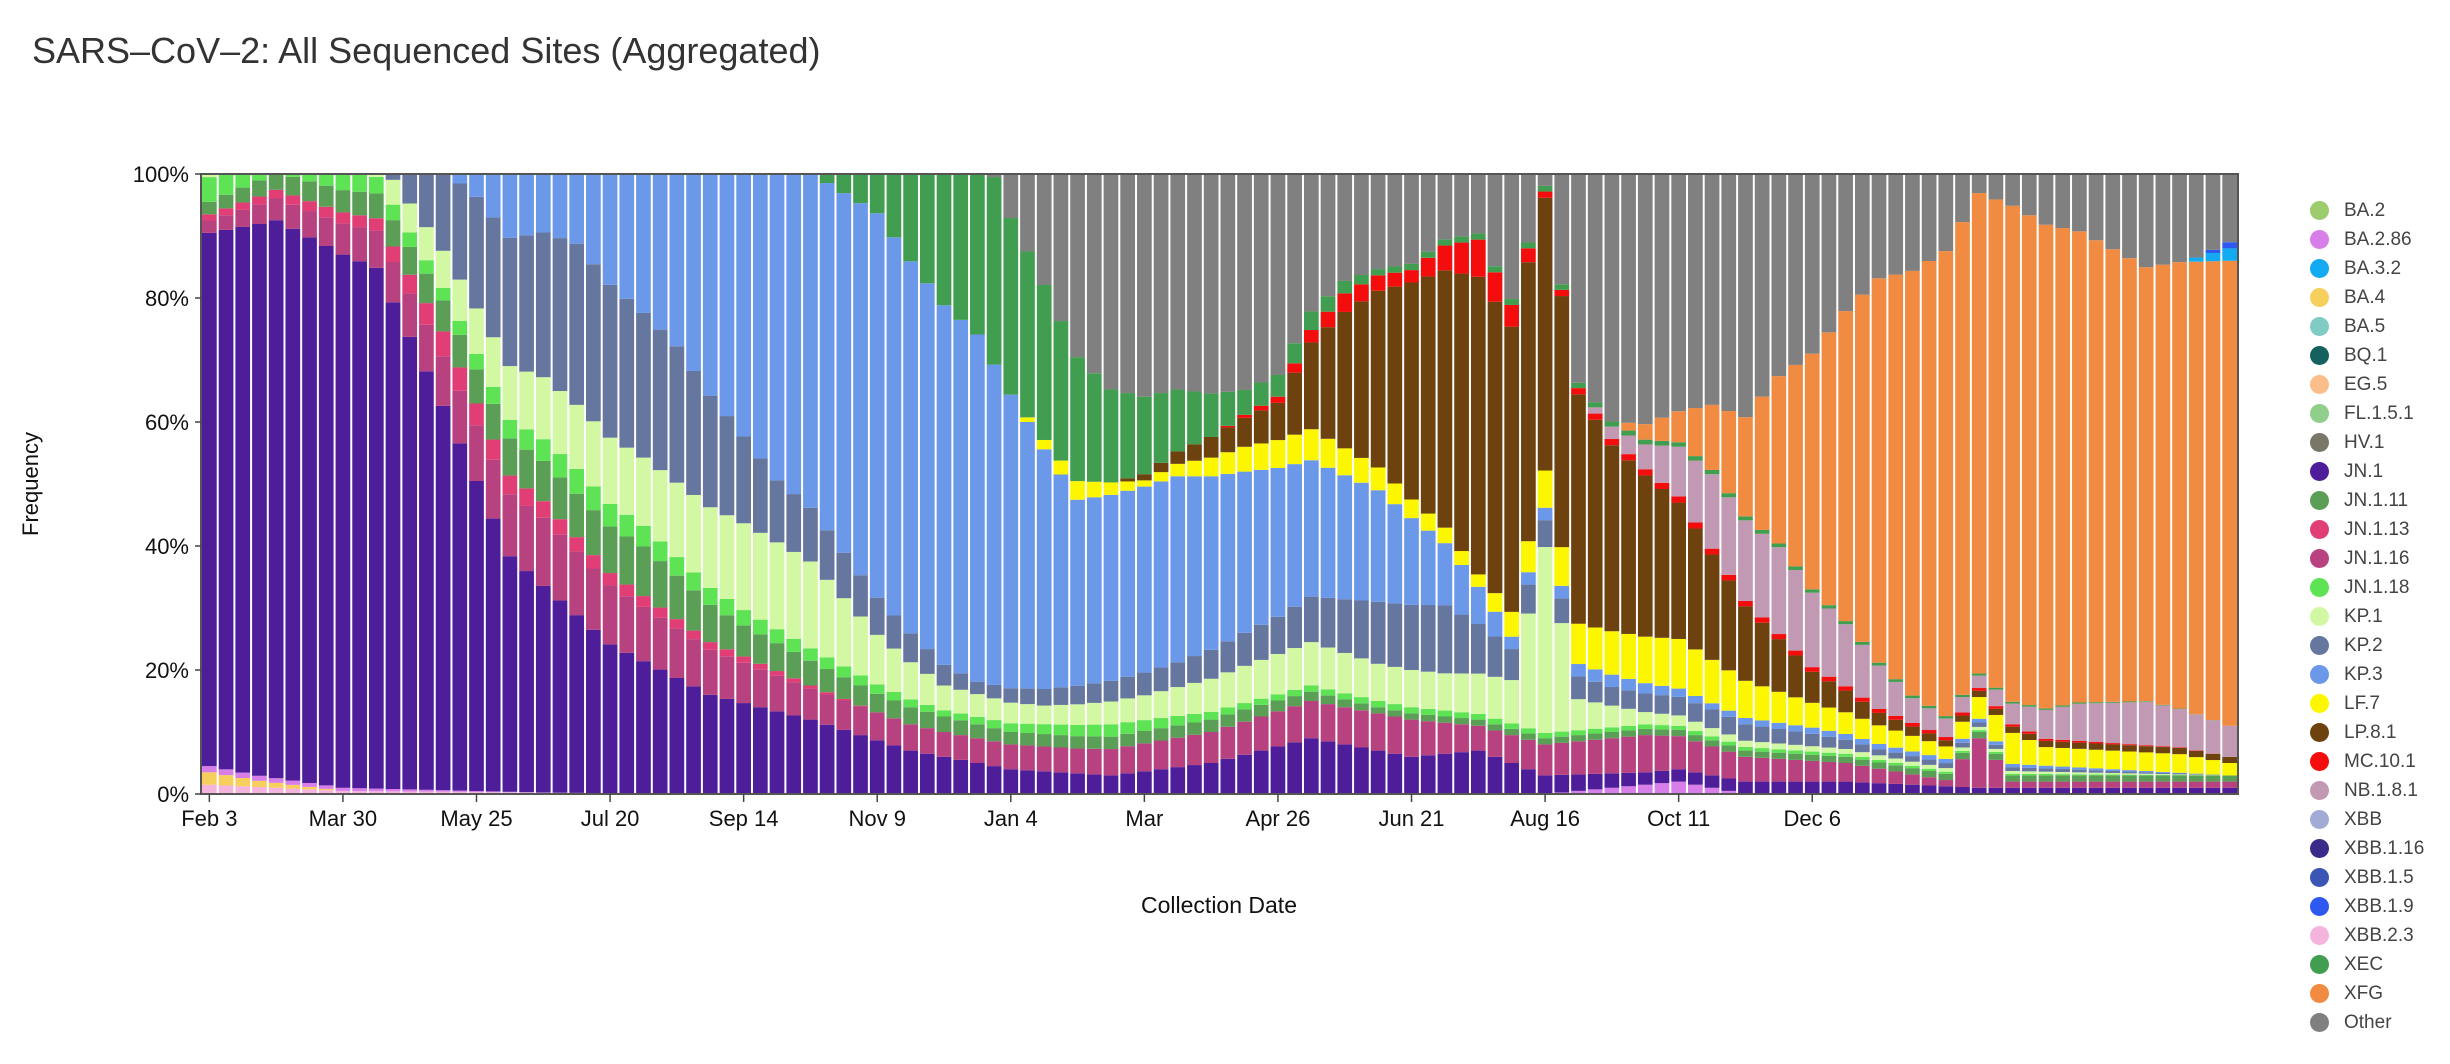  Describe the element at coordinates (2367, 616) in the screenshot. I see `legend-item: KP.1` at that location.